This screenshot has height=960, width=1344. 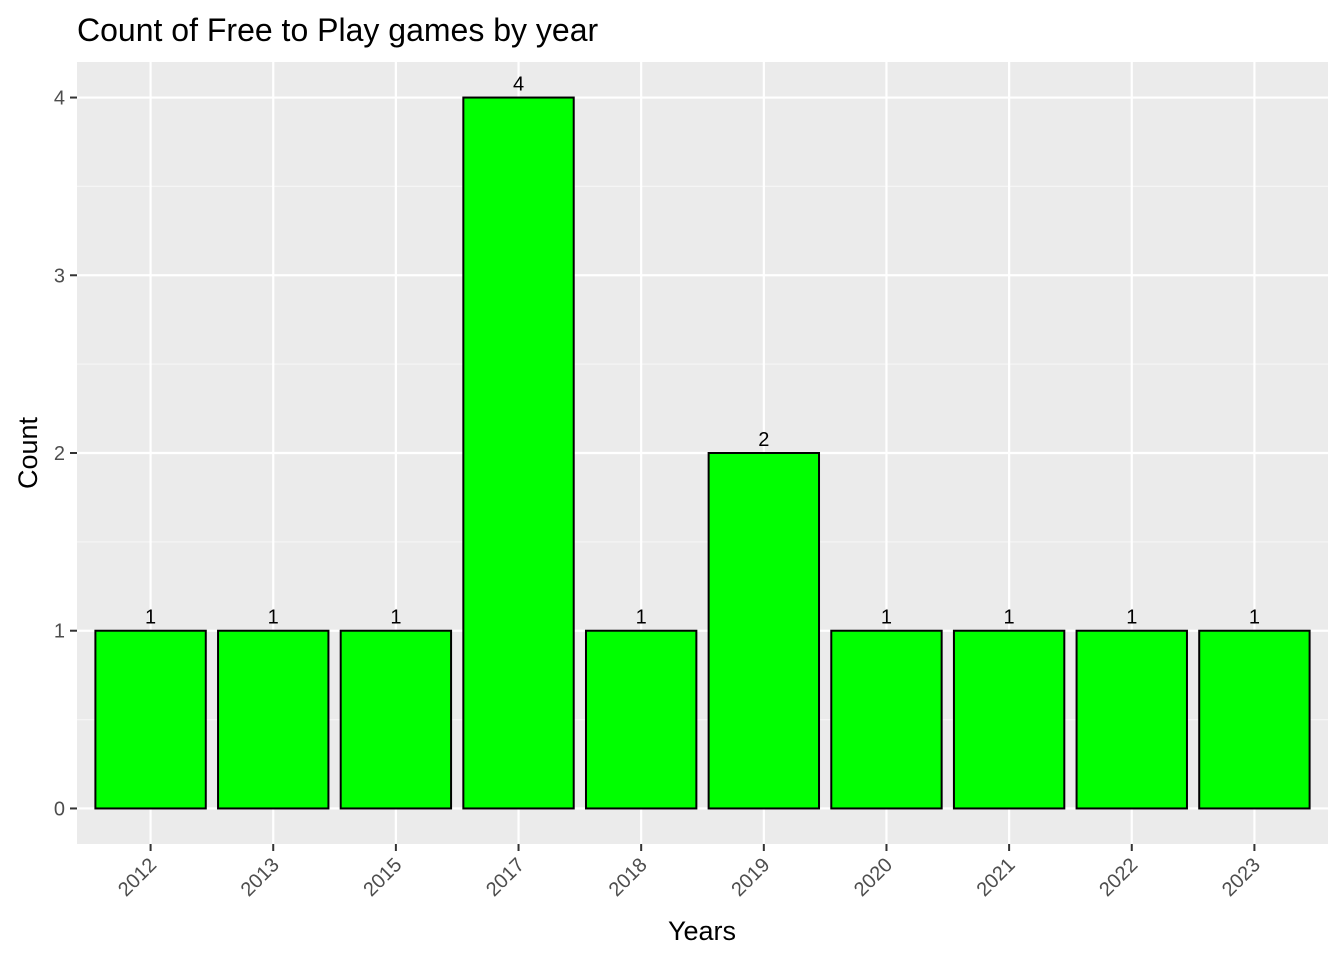 I want to click on x-tick-label: 2019, so click(x=750, y=877).